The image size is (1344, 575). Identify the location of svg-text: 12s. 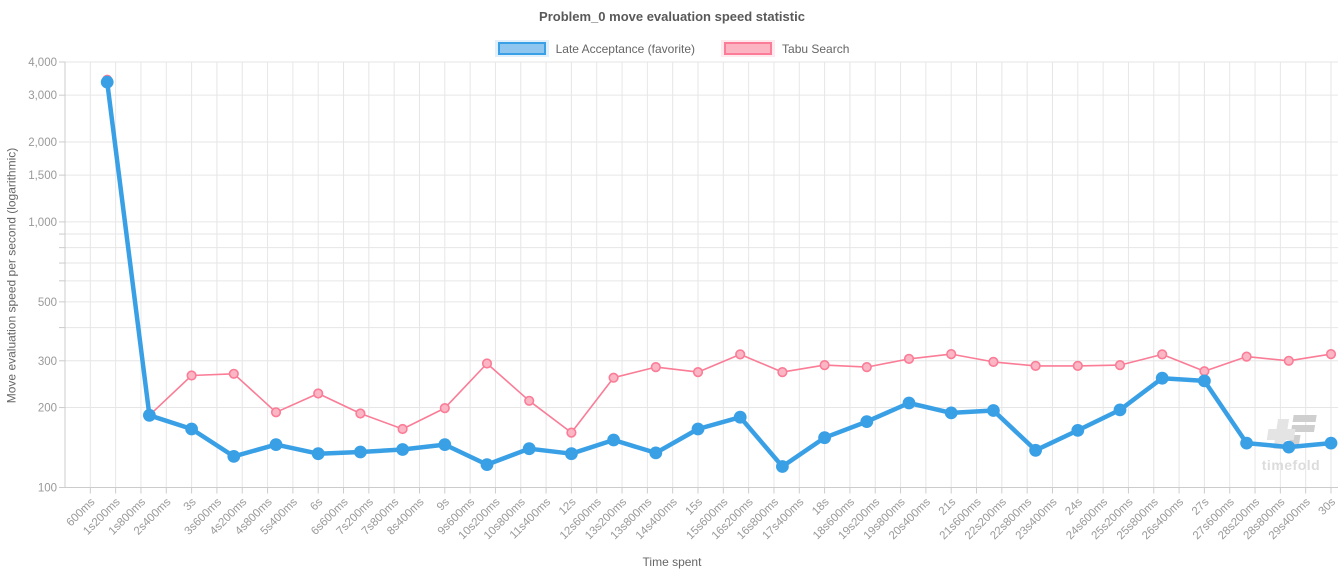
(568, 507).